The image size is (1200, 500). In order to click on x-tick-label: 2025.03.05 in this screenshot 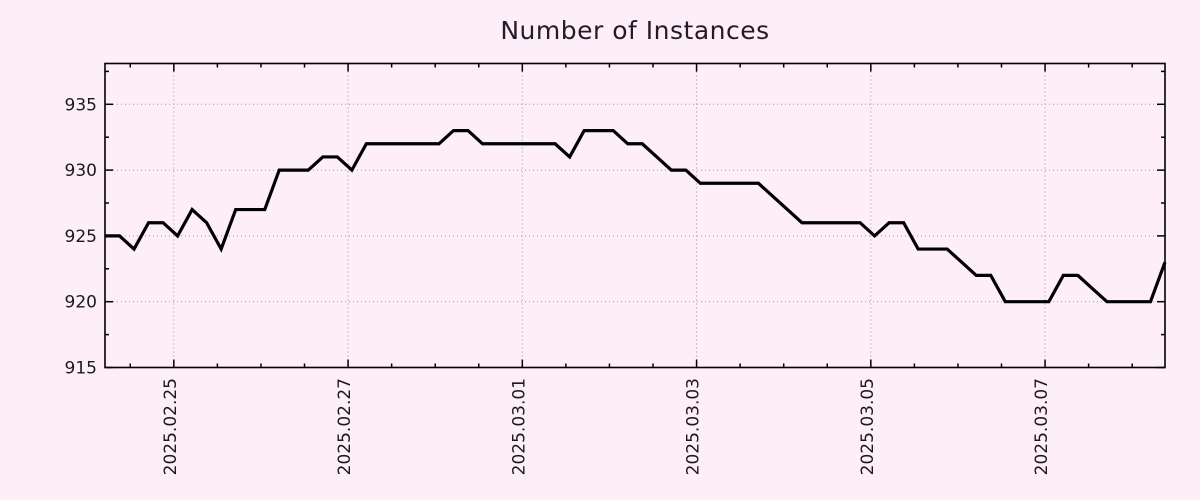, I will do `click(868, 426)`.